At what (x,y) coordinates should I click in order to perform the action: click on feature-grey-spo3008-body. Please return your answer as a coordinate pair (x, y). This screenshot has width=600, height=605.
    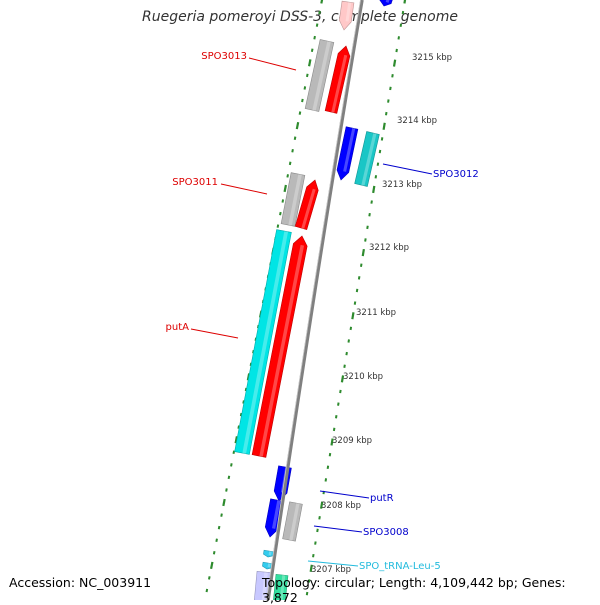
    Looking at the image, I should click on (292, 521).